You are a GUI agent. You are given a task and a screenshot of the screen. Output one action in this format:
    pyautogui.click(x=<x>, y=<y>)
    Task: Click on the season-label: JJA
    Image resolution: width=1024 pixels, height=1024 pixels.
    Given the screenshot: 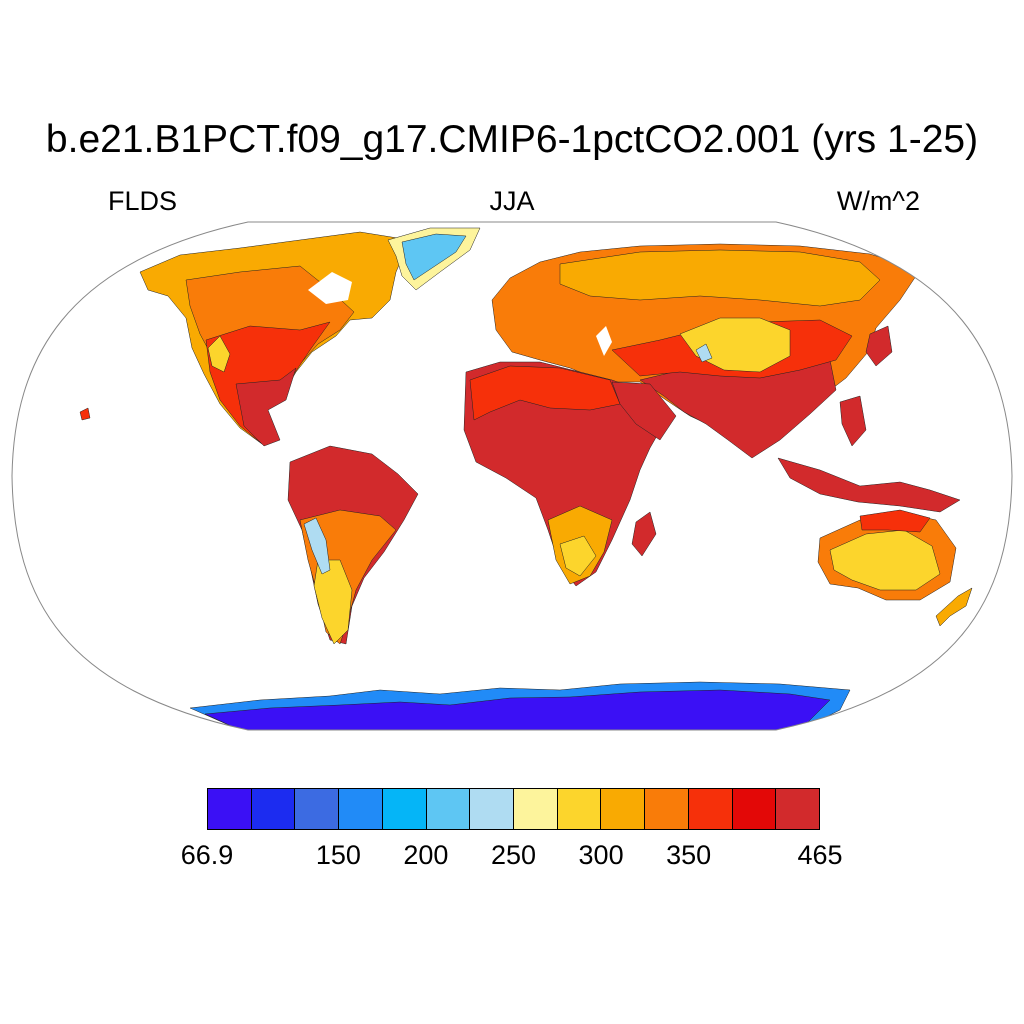 What is the action you would take?
    pyautogui.click(x=512, y=201)
    